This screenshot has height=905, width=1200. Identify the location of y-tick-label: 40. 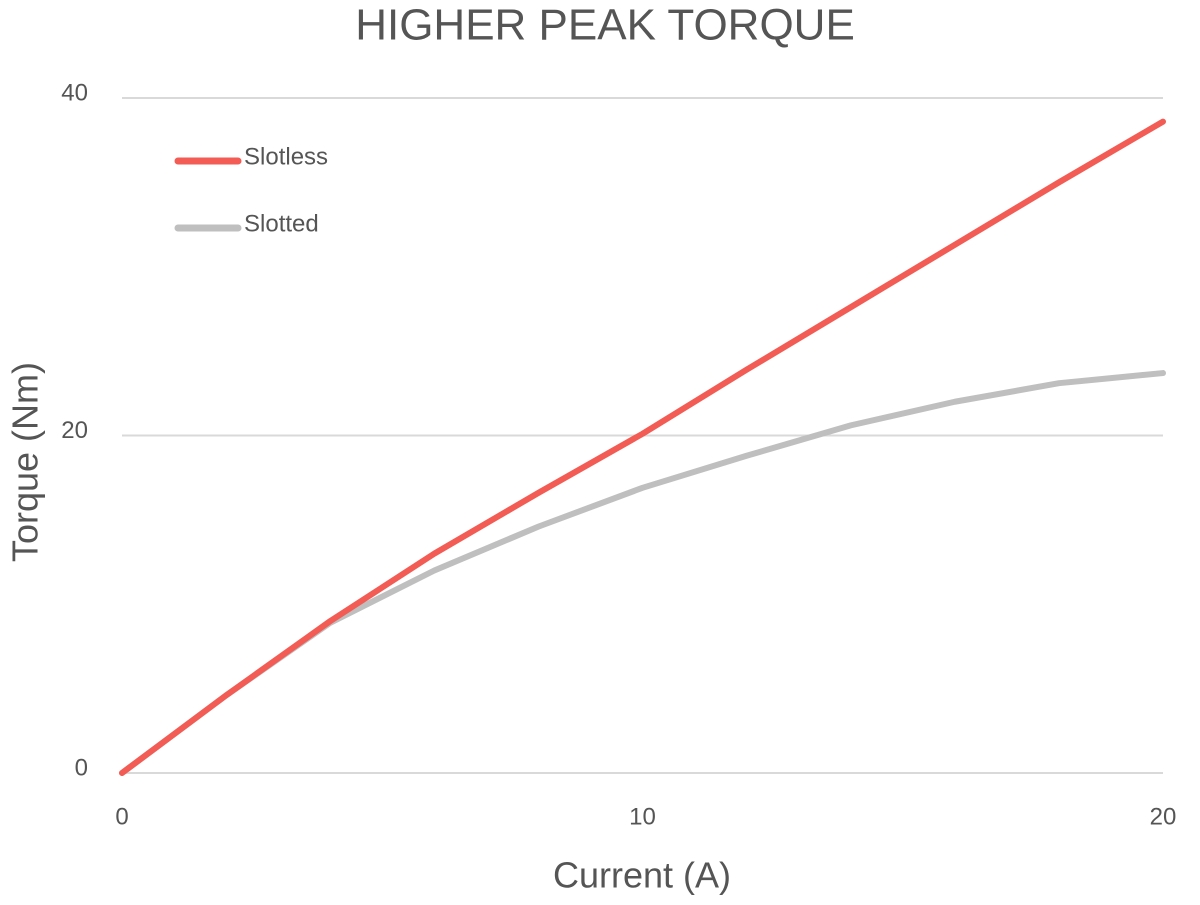
(74, 92).